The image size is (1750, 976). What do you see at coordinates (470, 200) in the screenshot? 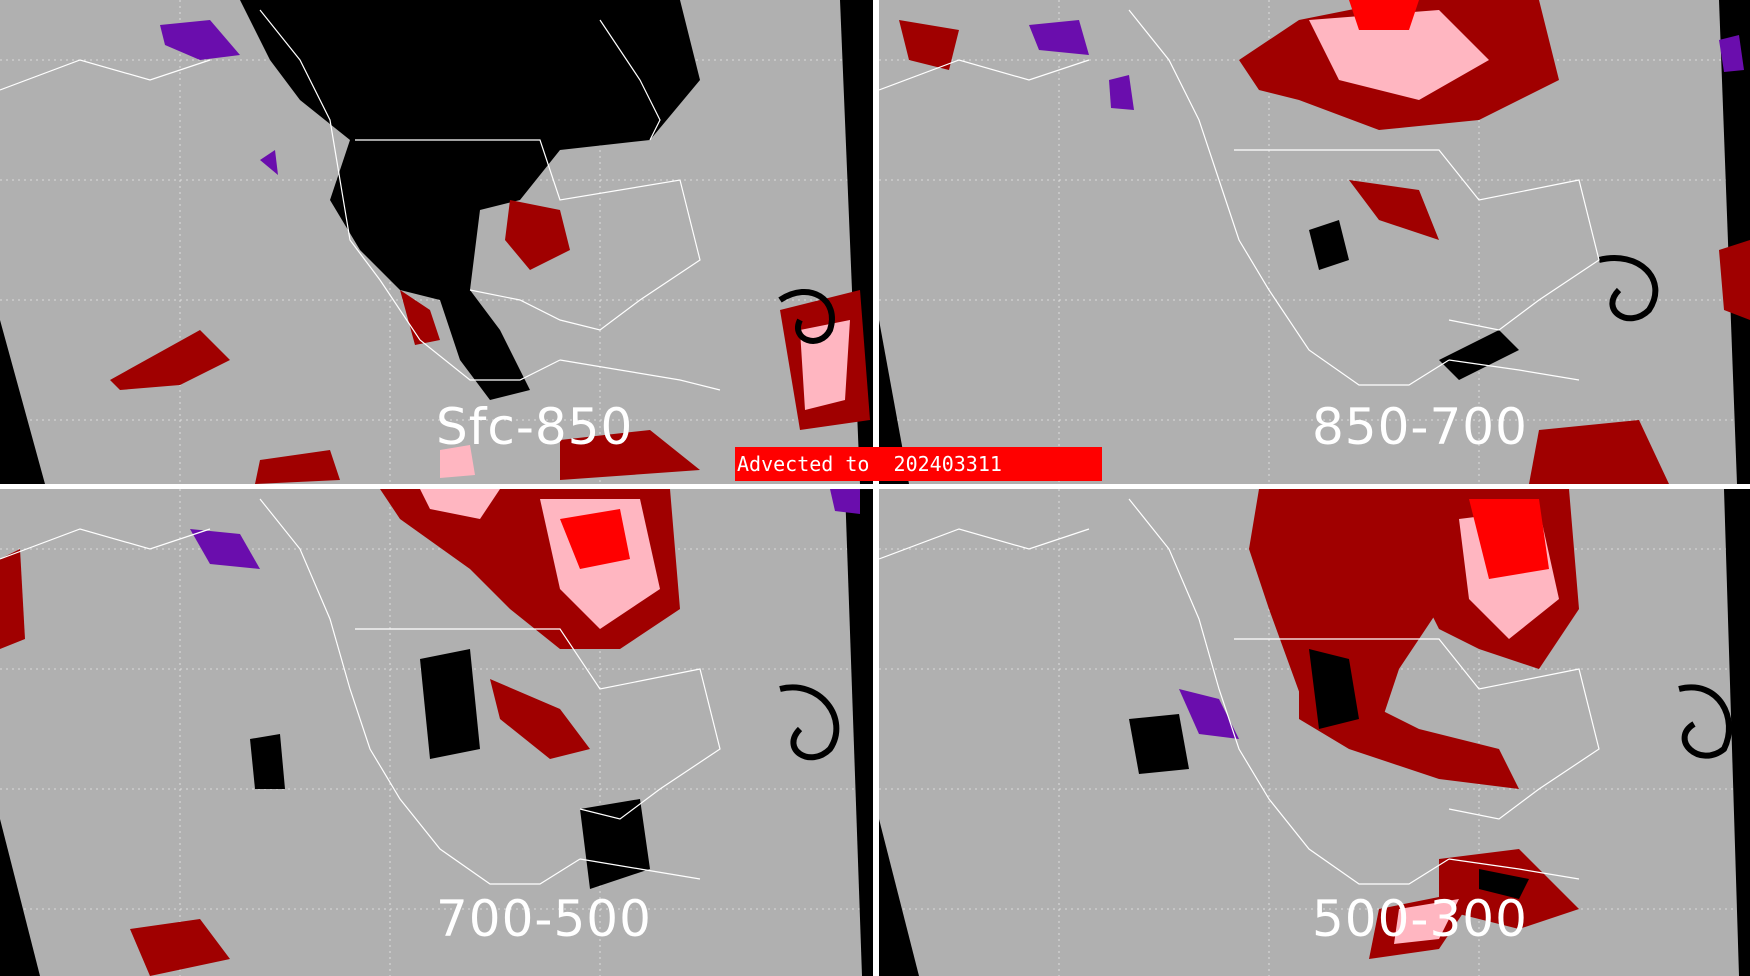
I see `no-data-region` at bounding box center [470, 200].